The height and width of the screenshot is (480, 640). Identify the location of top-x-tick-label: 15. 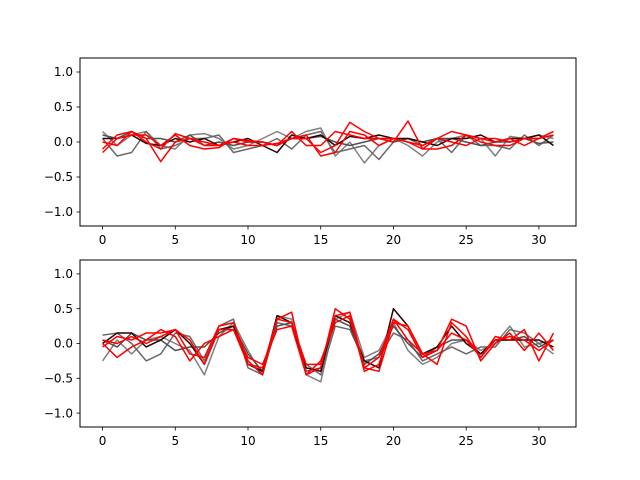
(320, 240).